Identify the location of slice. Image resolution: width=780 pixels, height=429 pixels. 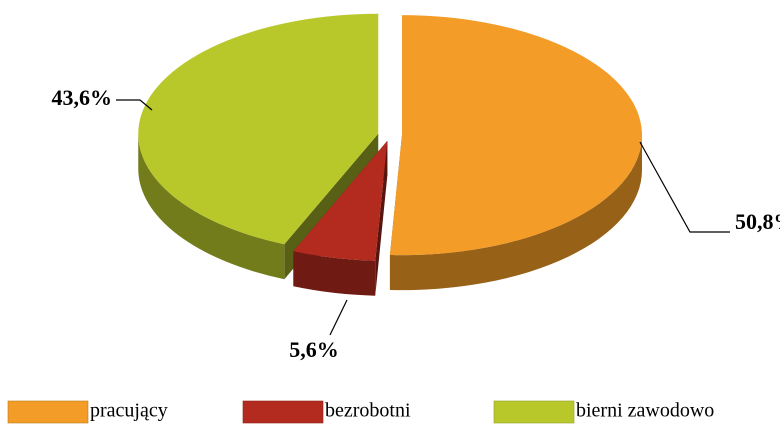
(340, 200).